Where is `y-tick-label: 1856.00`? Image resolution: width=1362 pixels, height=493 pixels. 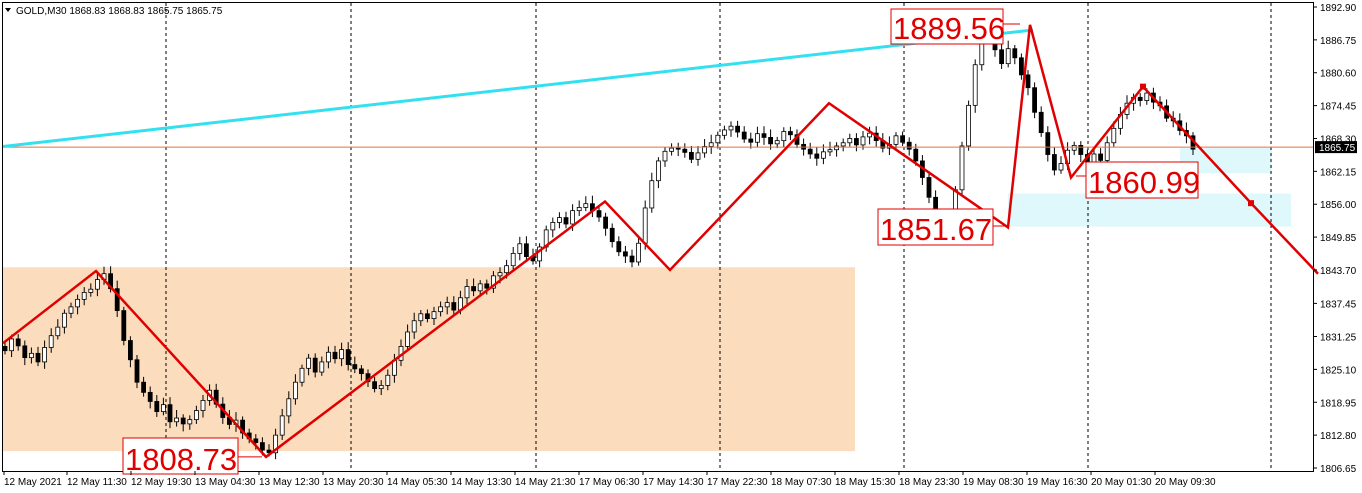 y-tick-label: 1856.00 is located at coordinates (1338, 205).